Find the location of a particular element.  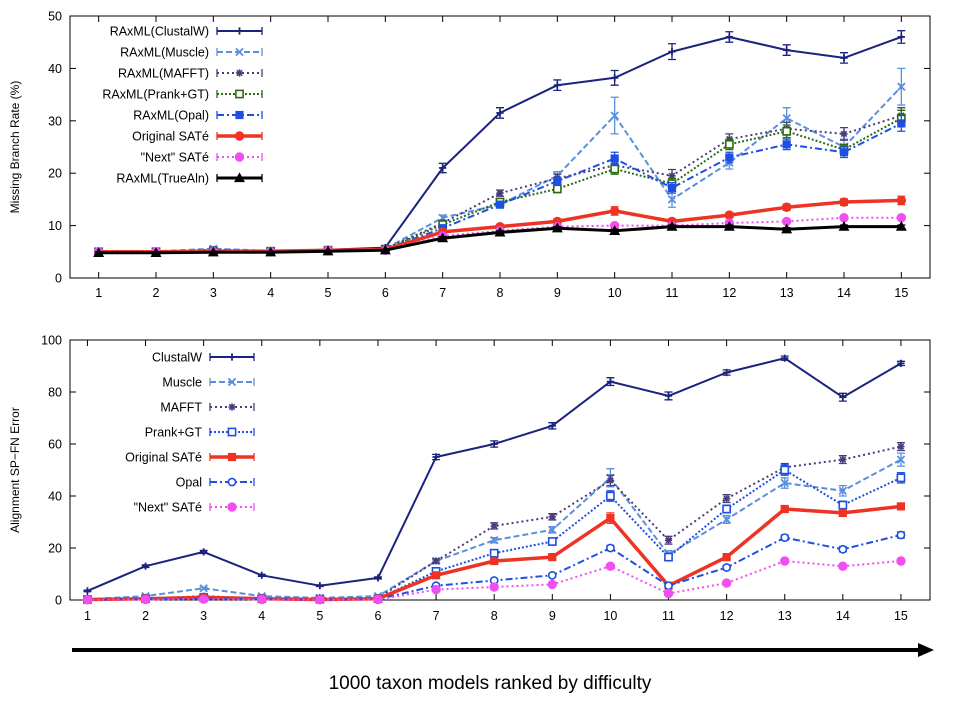

bottom-ytick-label: 20 is located at coordinates (55, 549).